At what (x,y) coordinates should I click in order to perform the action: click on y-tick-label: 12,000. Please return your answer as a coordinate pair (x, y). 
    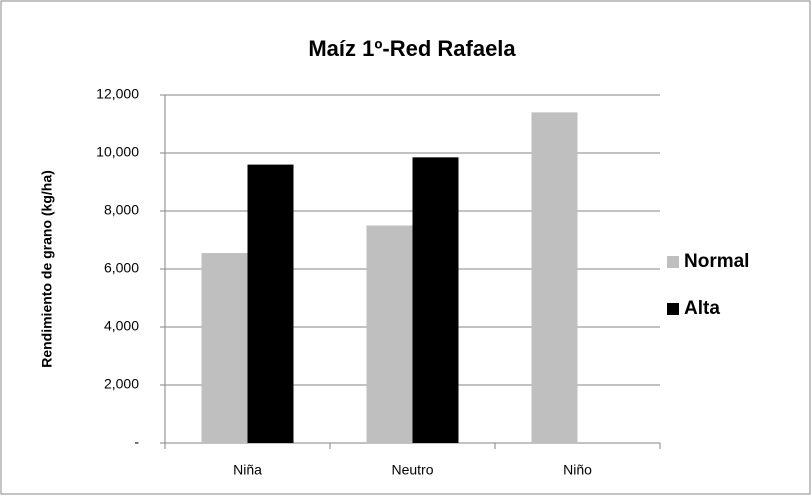
    Looking at the image, I should click on (117, 94).